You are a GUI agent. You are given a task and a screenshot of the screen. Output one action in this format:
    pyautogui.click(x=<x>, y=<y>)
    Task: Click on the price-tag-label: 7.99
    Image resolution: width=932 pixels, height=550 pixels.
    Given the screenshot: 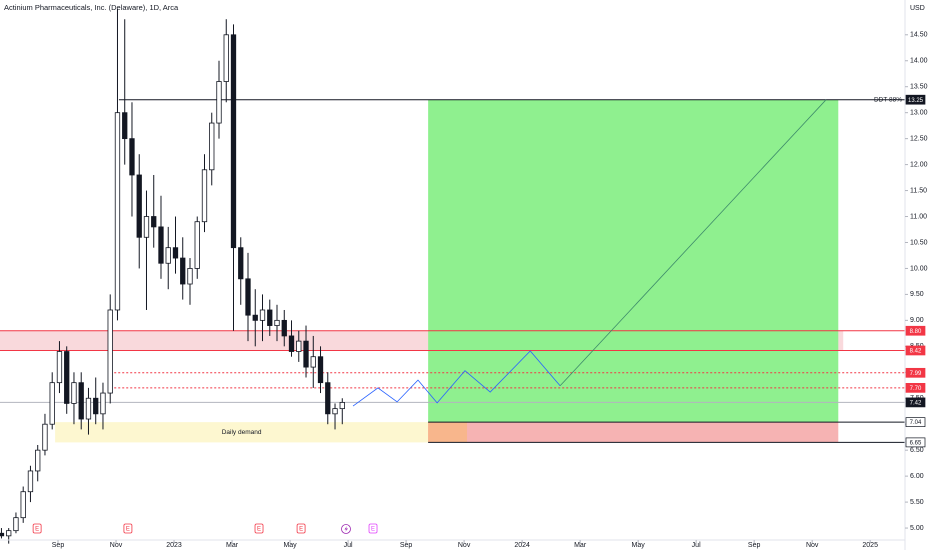 What is the action you would take?
    pyautogui.click(x=916, y=374)
    